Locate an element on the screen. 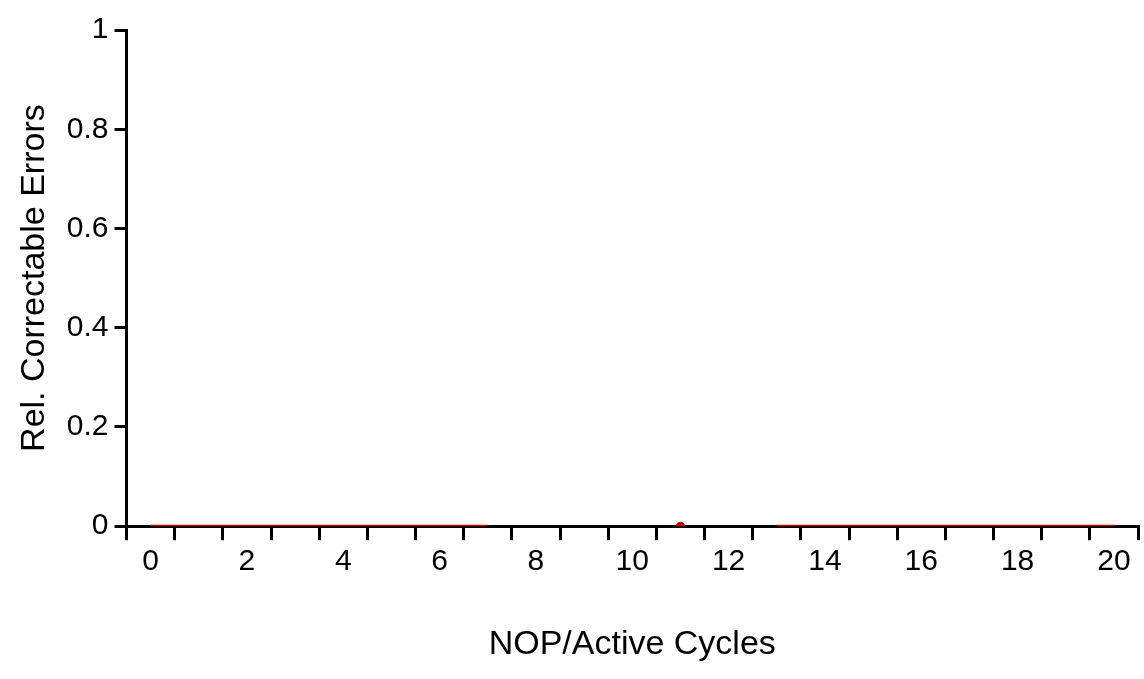 This screenshot has width=1144, height=679. y-axis-title: Rel. Correctable Errors is located at coordinates (31, 278).